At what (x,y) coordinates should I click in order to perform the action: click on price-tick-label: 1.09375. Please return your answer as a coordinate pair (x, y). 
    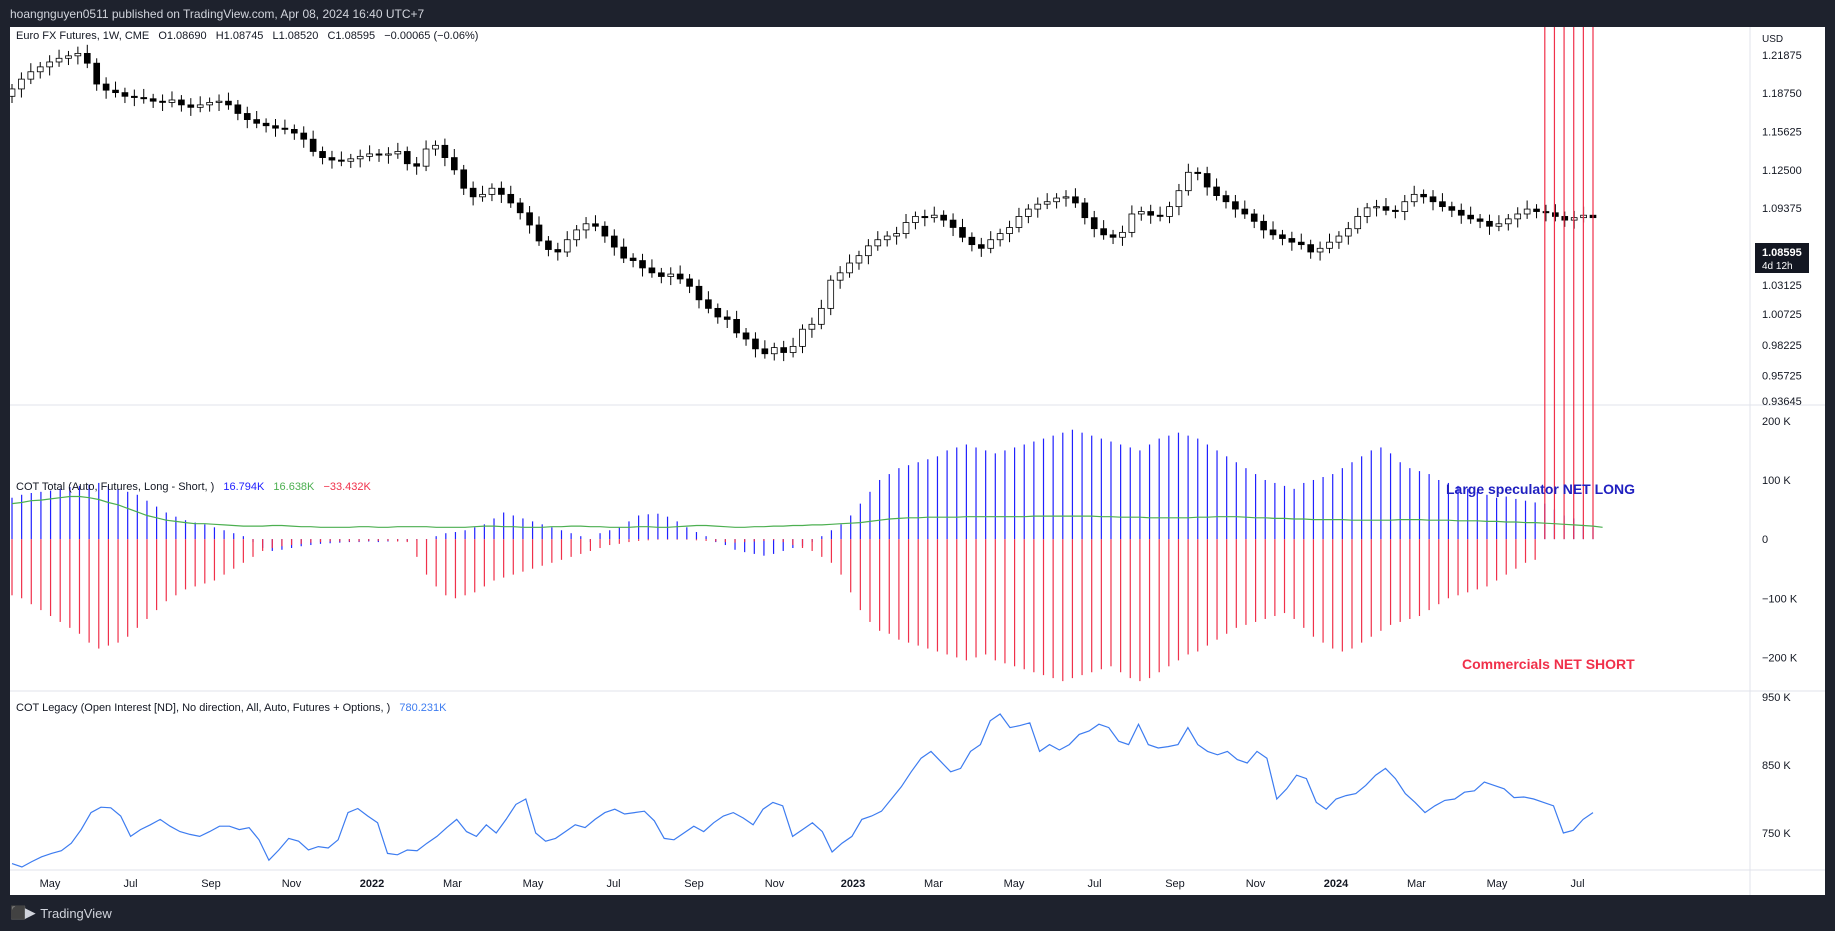
    Looking at the image, I should click on (1782, 209).